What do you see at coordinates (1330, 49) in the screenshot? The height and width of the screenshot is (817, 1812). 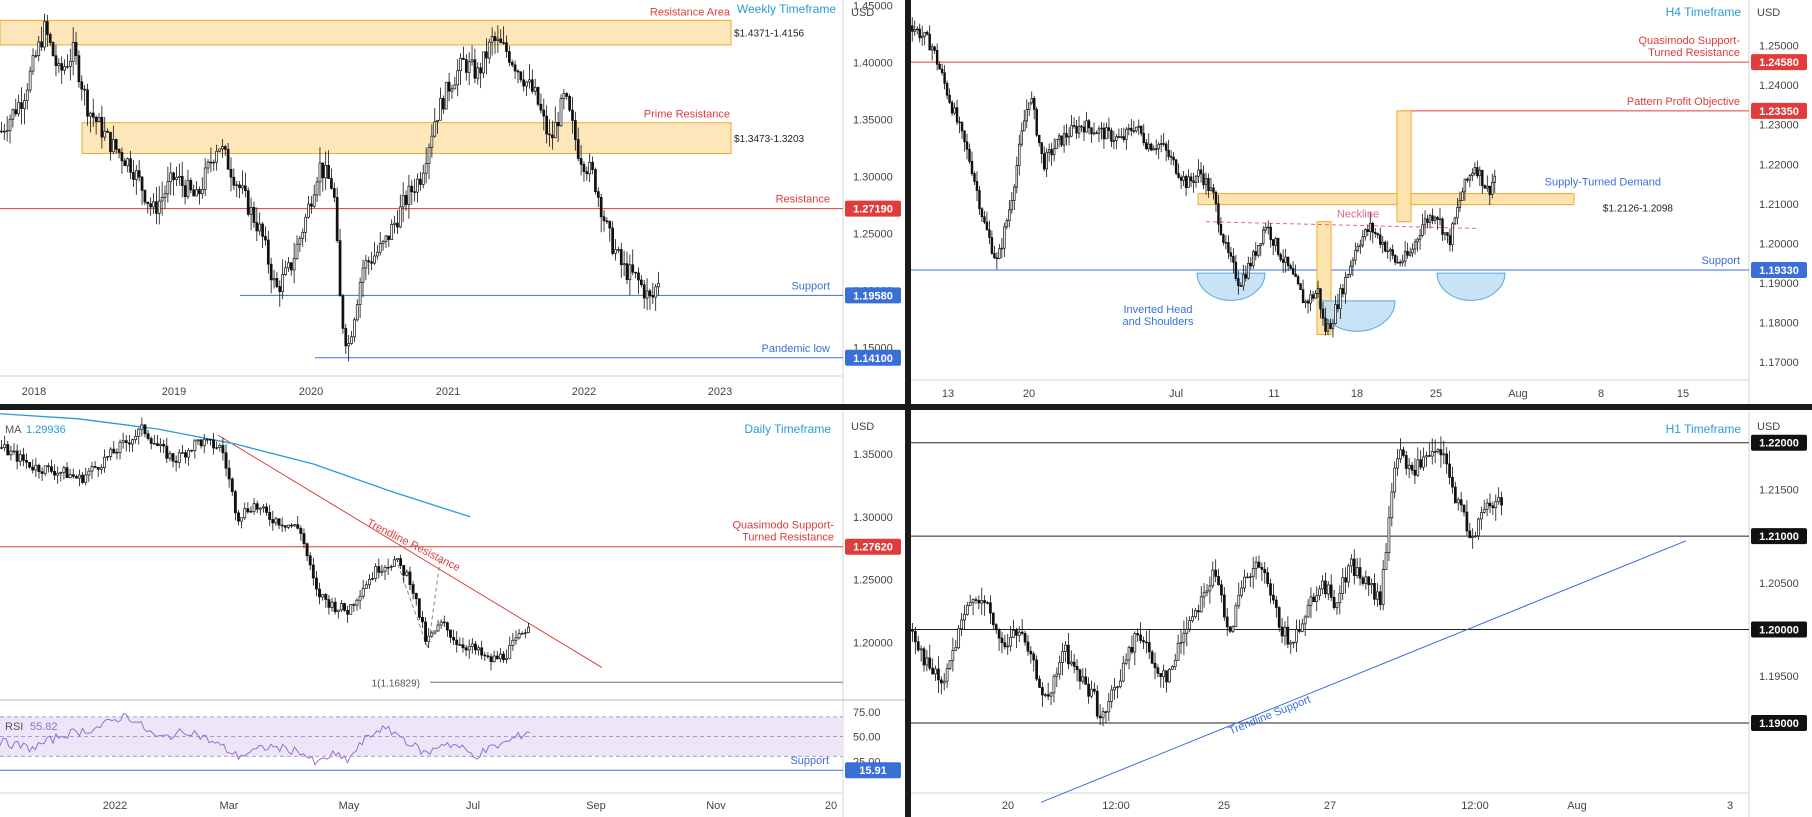 I see `h4-level-1: Quasimodo Support-Turned Resistance` at bounding box center [1330, 49].